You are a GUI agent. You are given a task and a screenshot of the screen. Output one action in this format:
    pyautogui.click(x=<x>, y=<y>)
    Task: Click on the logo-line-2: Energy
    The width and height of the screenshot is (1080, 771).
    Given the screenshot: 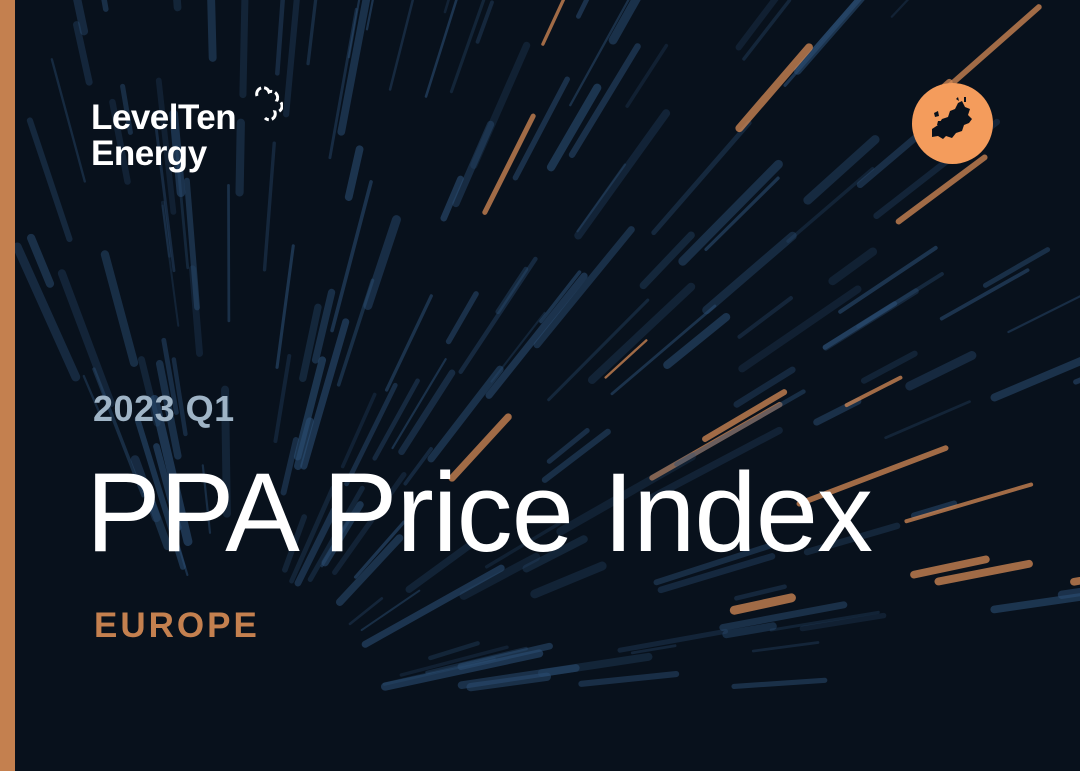 What is the action you would take?
    pyautogui.click(x=149, y=153)
    